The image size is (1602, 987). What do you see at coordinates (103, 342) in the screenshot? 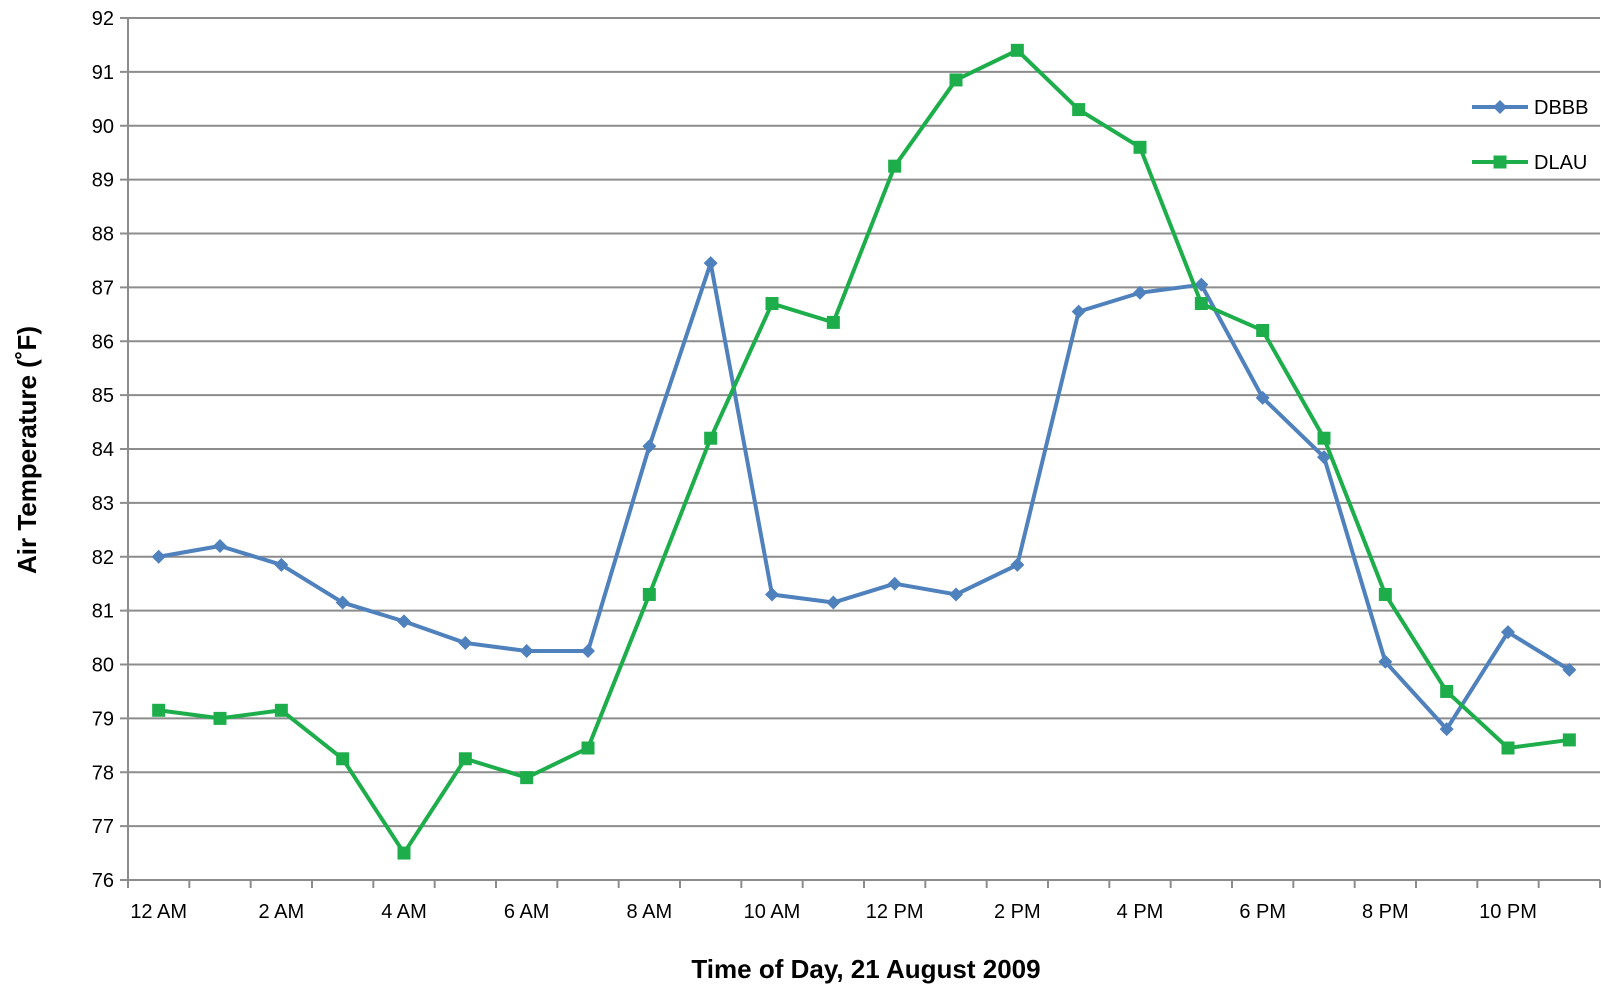
I see `y-tick-label: 86` at bounding box center [103, 342].